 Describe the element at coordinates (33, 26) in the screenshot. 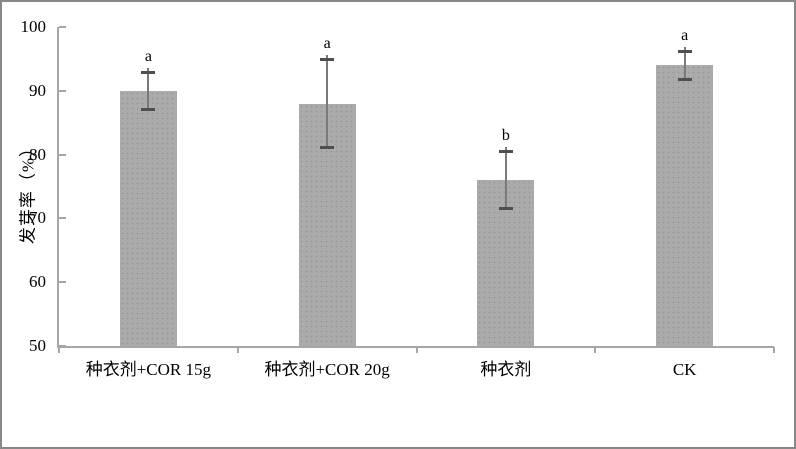

I see `y-tick-label: 100` at that location.